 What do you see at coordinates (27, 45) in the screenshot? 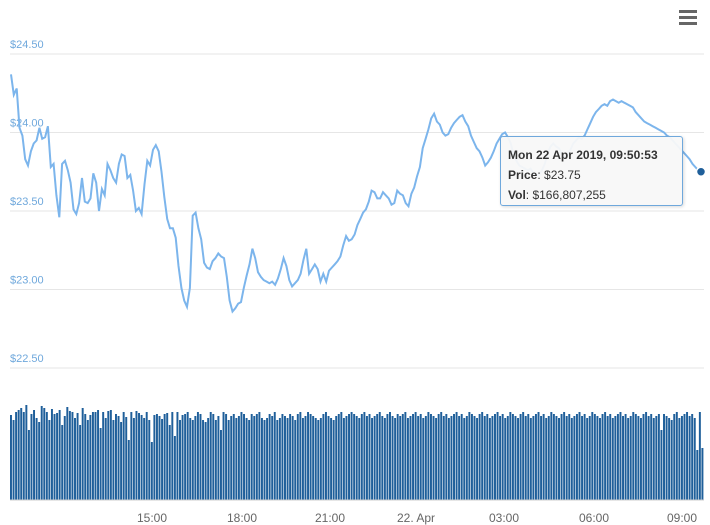
I see `y-tick-label: $24.50` at bounding box center [27, 45].